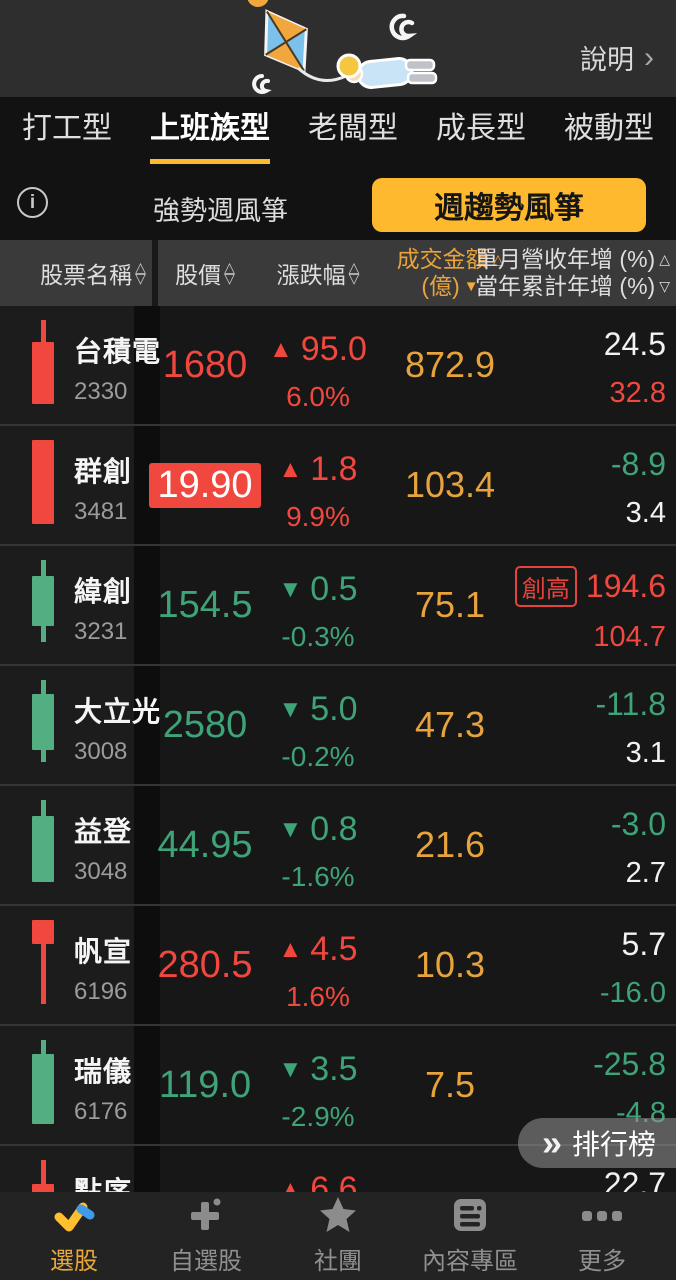  I want to click on stock-ticker: 6176, so click(101, 1111).